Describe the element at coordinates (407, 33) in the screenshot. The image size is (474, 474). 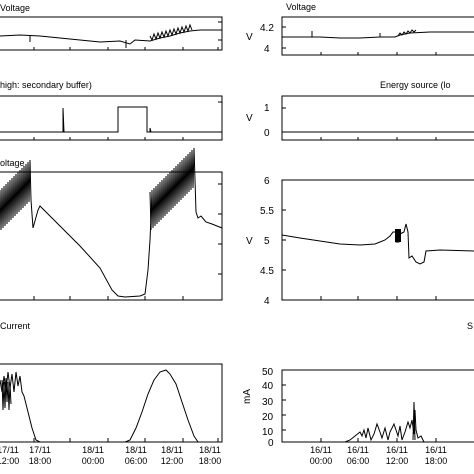
I see `series-voltage-right-noise` at that location.